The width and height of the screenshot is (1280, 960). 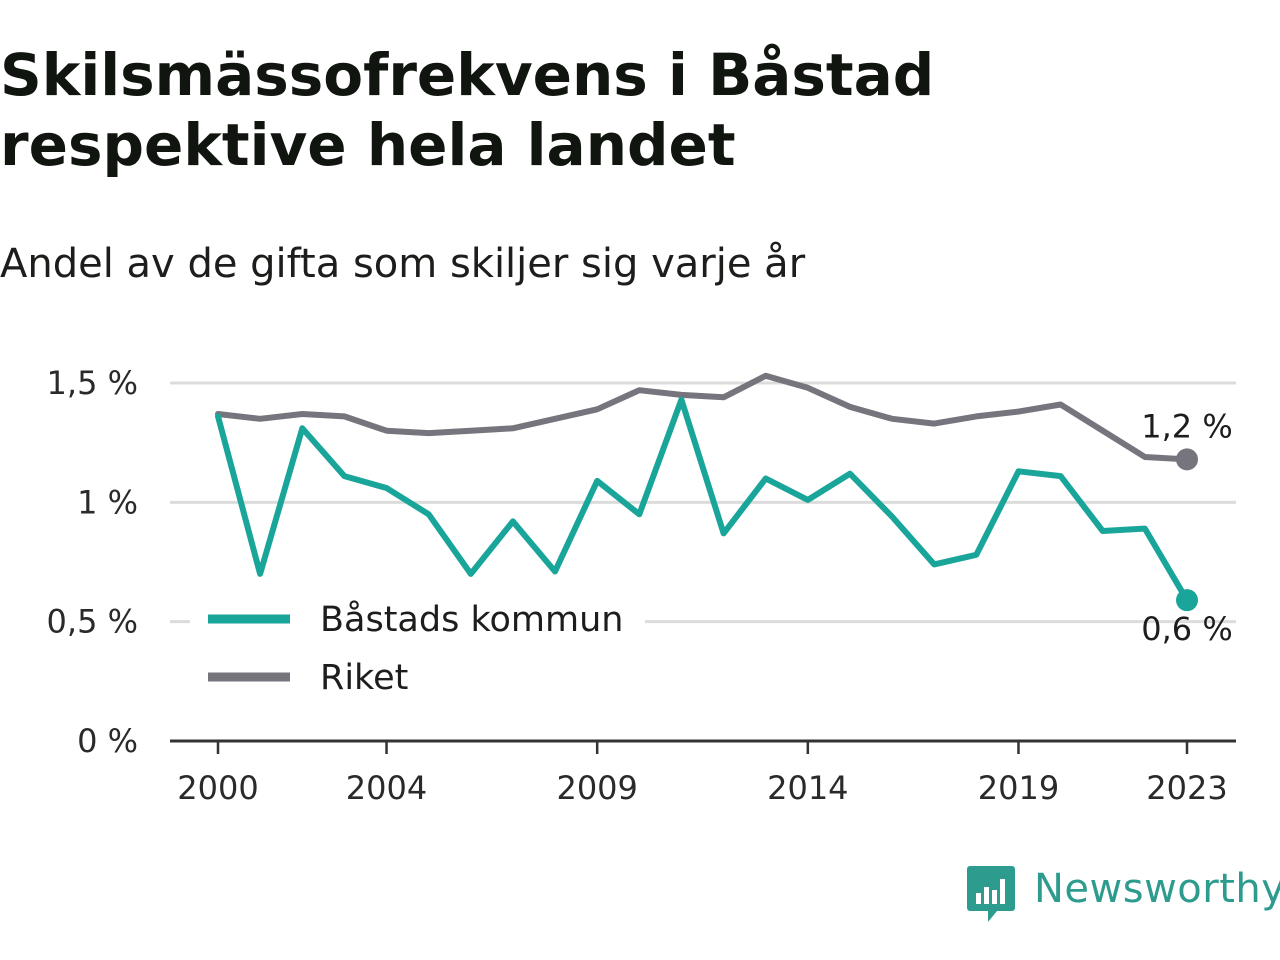 I want to click on end-labels: 1,2 % 0,6 %, so click(x=1186, y=527).